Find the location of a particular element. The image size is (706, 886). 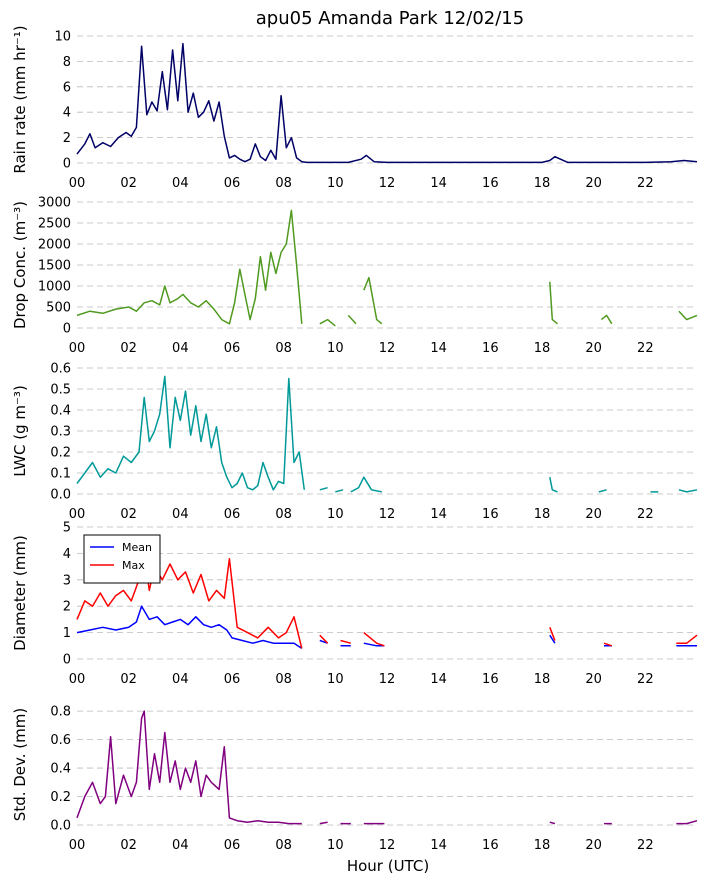

xtick-conc-8: 16 is located at coordinates (490, 348).